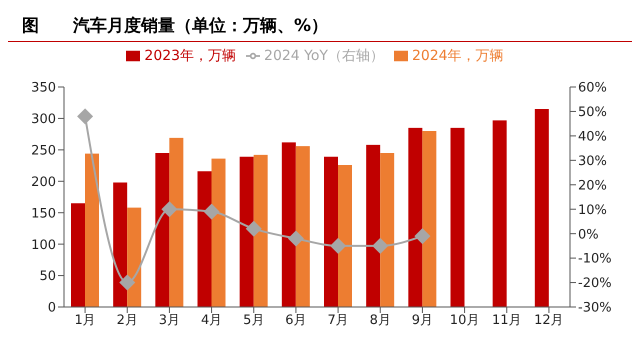  I want to click on x-tick-label: 4月, so click(211, 320).